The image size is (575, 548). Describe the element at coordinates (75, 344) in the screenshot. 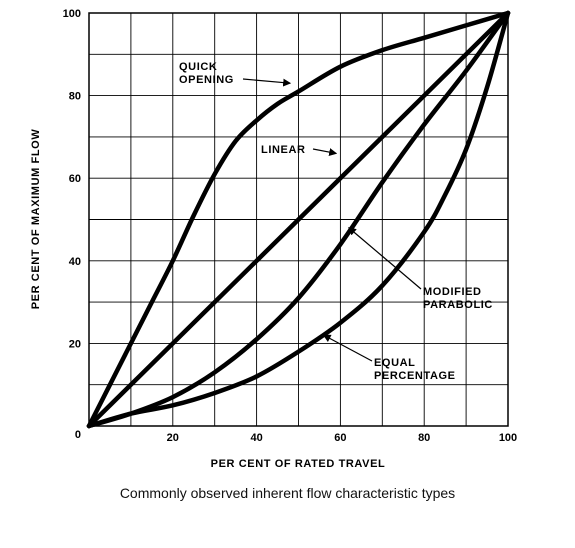

I see `y-tick-label: 20` at that location.